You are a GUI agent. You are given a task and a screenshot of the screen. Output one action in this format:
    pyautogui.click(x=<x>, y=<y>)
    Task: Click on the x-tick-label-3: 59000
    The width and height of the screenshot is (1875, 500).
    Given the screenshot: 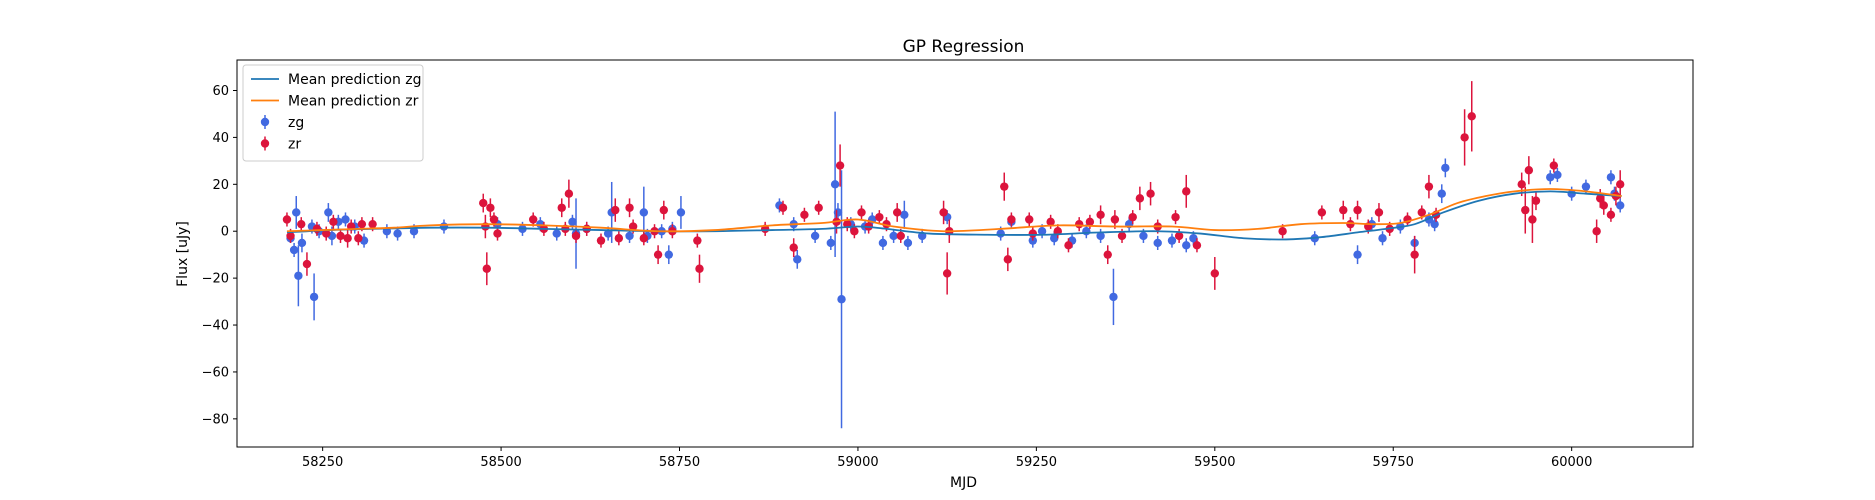 What is the action you would take?
    pyautogui.click(x=857, y=462)
    